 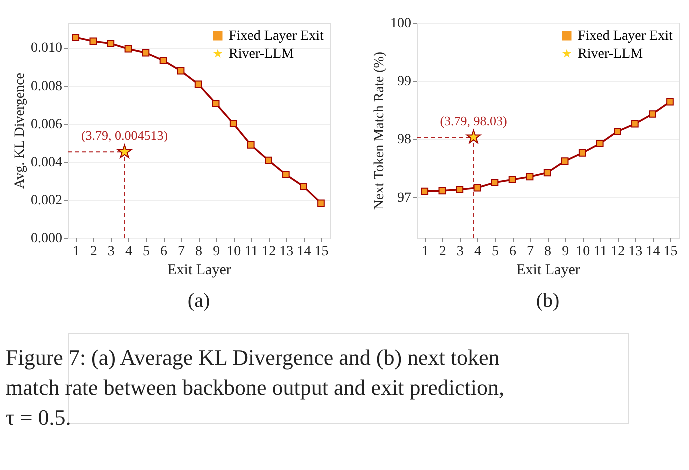 I want to click on y-tick-label: 0.000, so click(x=46, y=239).